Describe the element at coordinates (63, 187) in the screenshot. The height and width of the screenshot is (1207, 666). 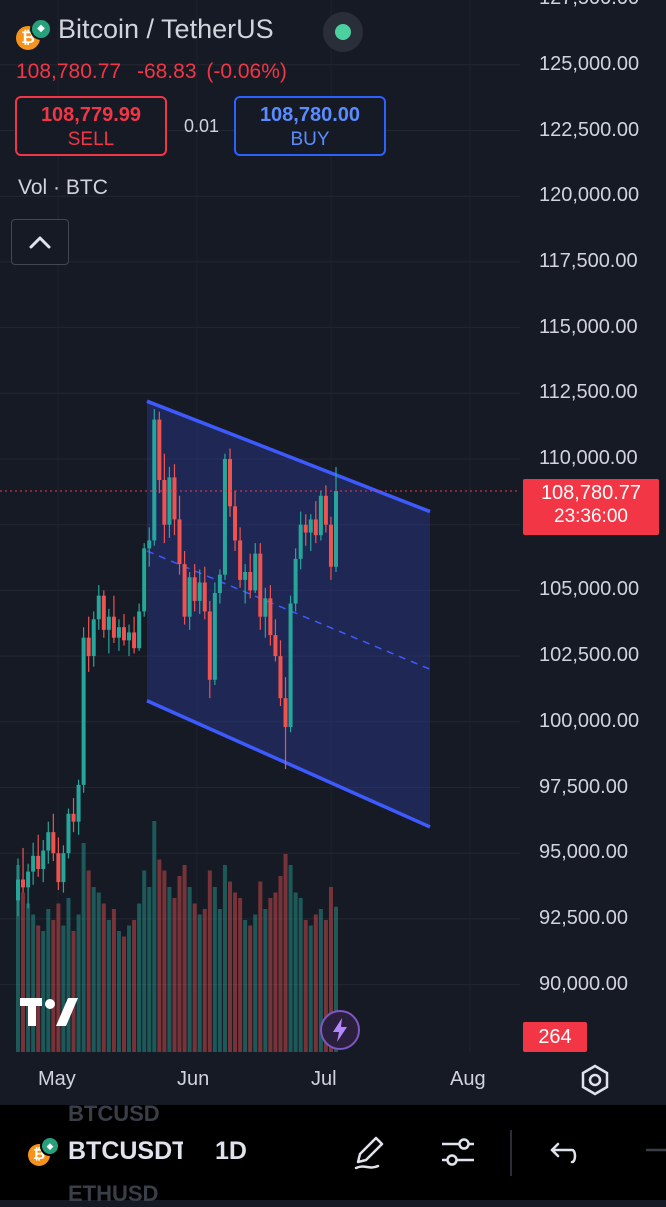
I see `volume-indicator-label: Vol · BTC` at that location.